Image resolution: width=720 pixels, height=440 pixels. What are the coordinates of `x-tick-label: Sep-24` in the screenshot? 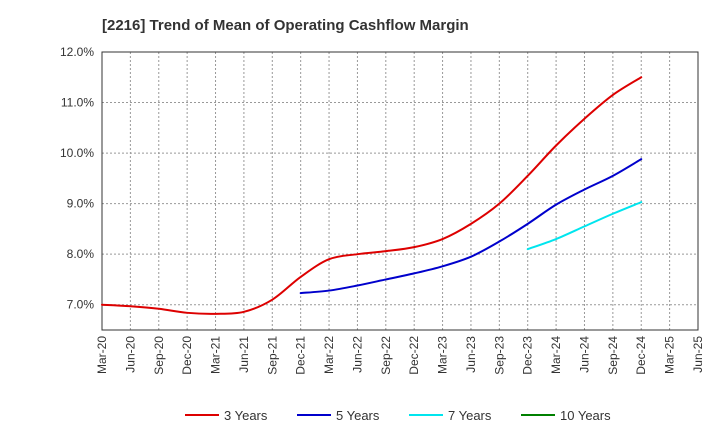 It's located at (613, 355).